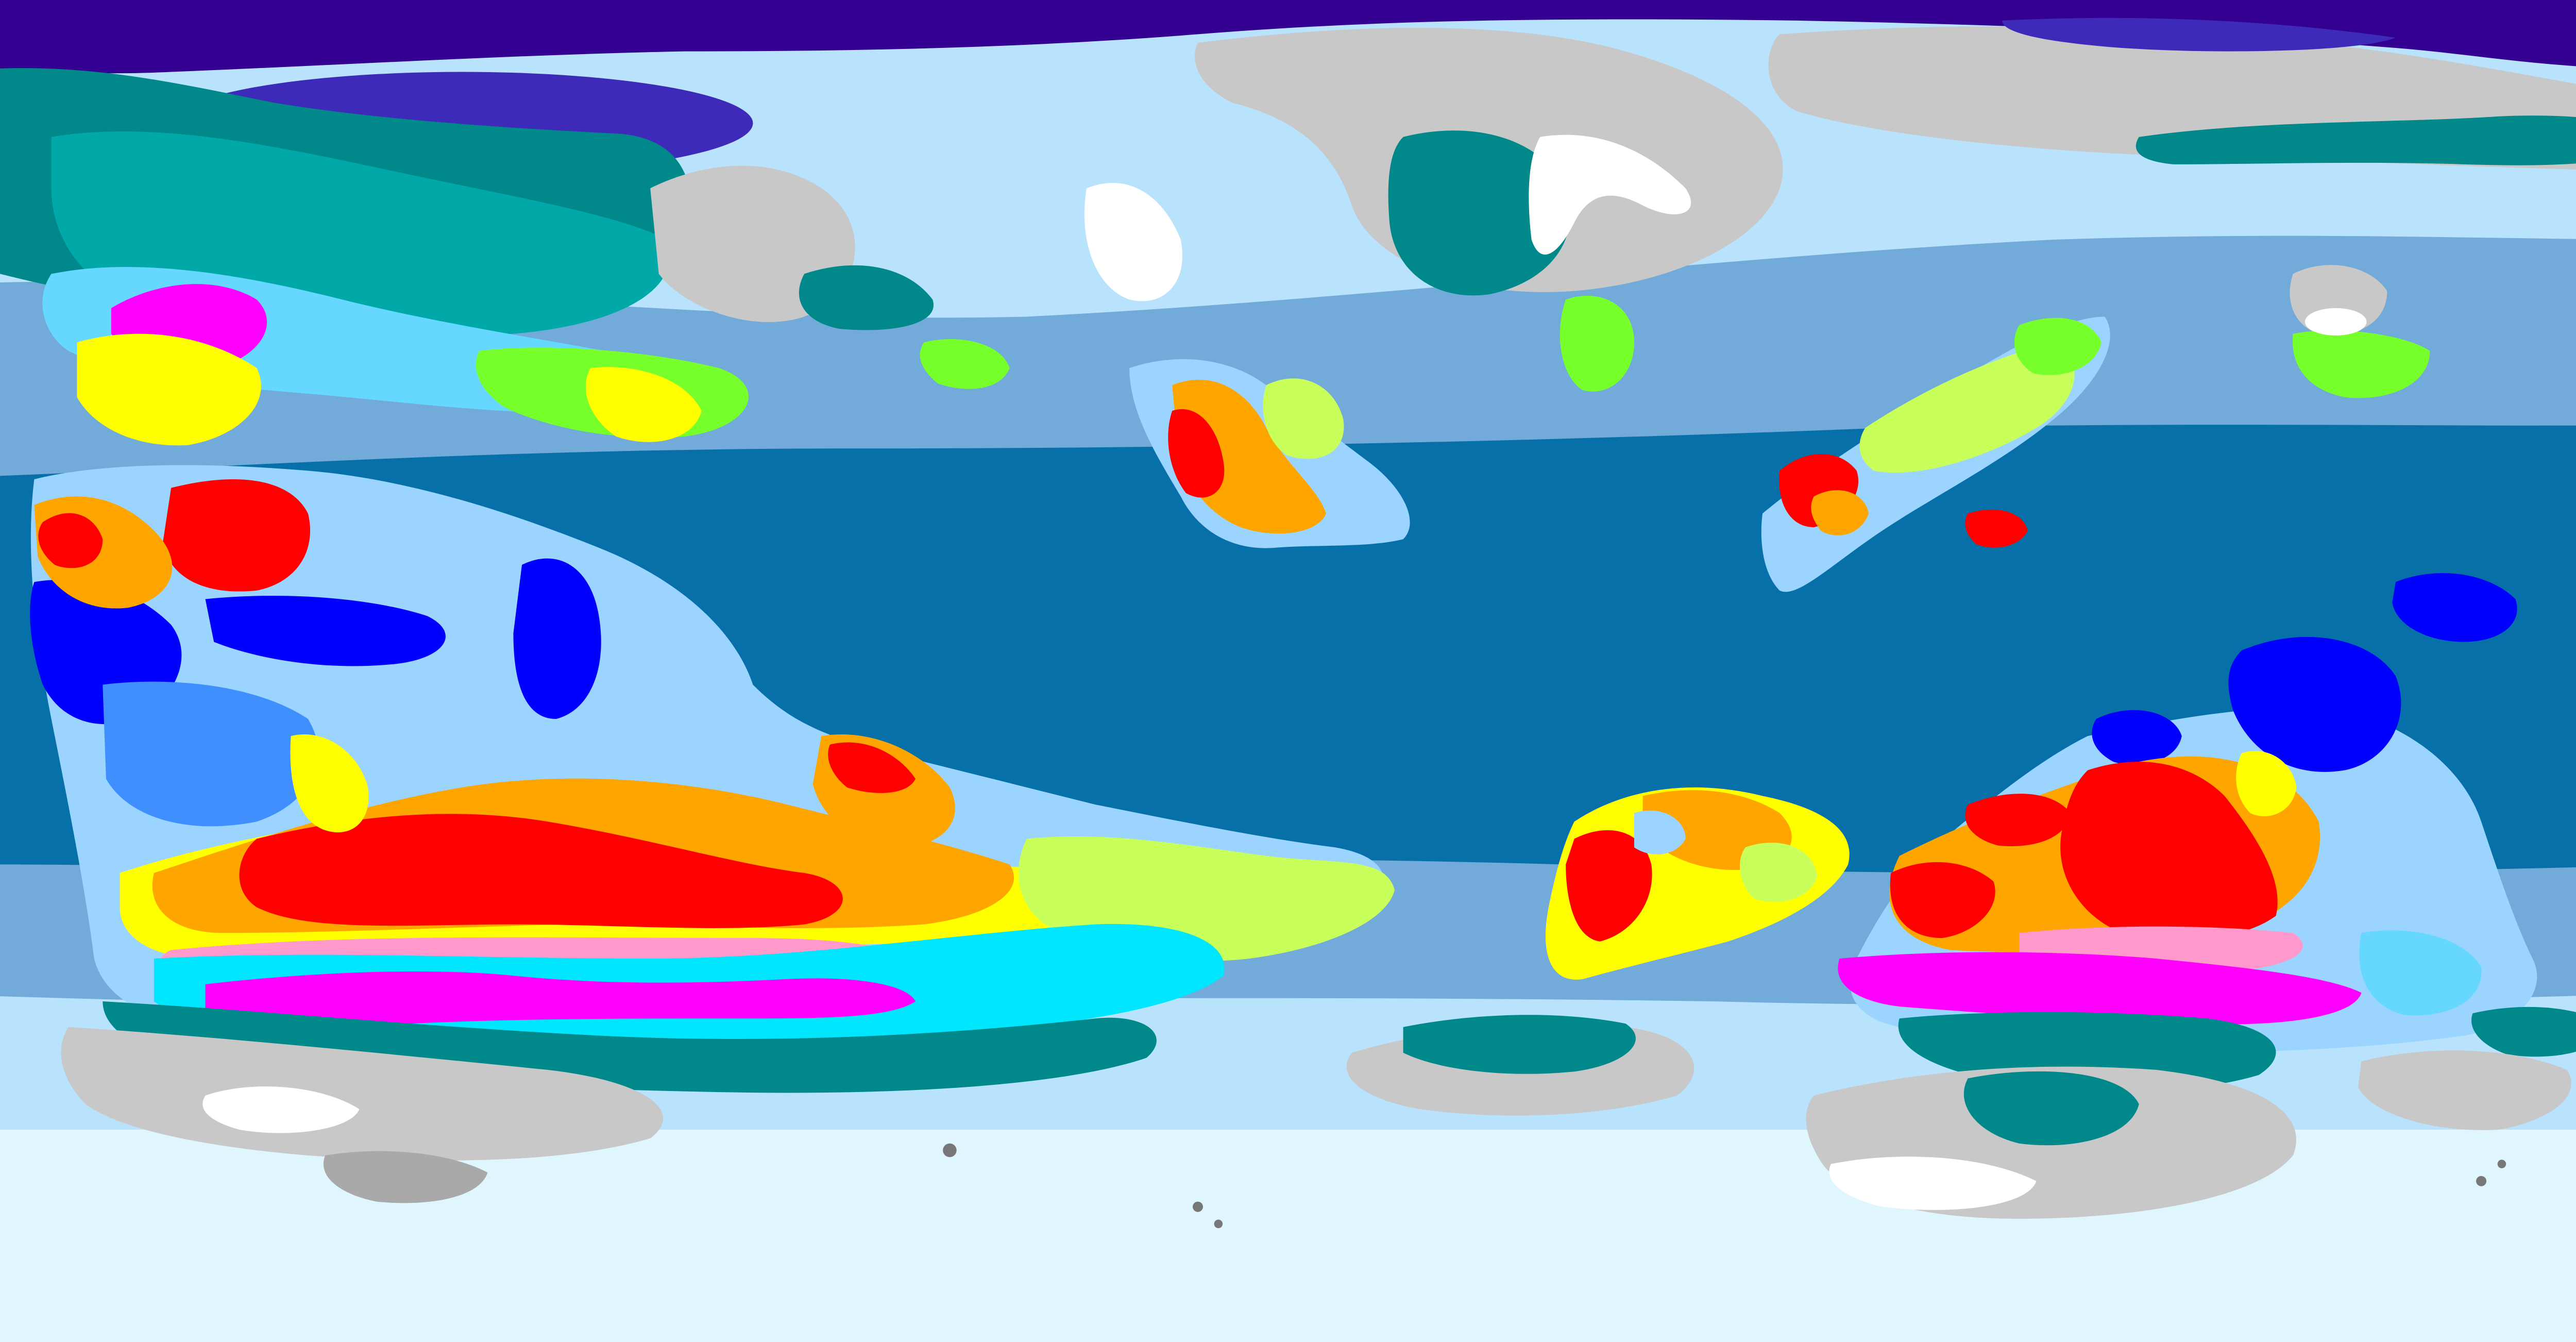 The width and height of the screenshot is (2576, 1342). I want to click on nei-lime, so click(1967, 407).